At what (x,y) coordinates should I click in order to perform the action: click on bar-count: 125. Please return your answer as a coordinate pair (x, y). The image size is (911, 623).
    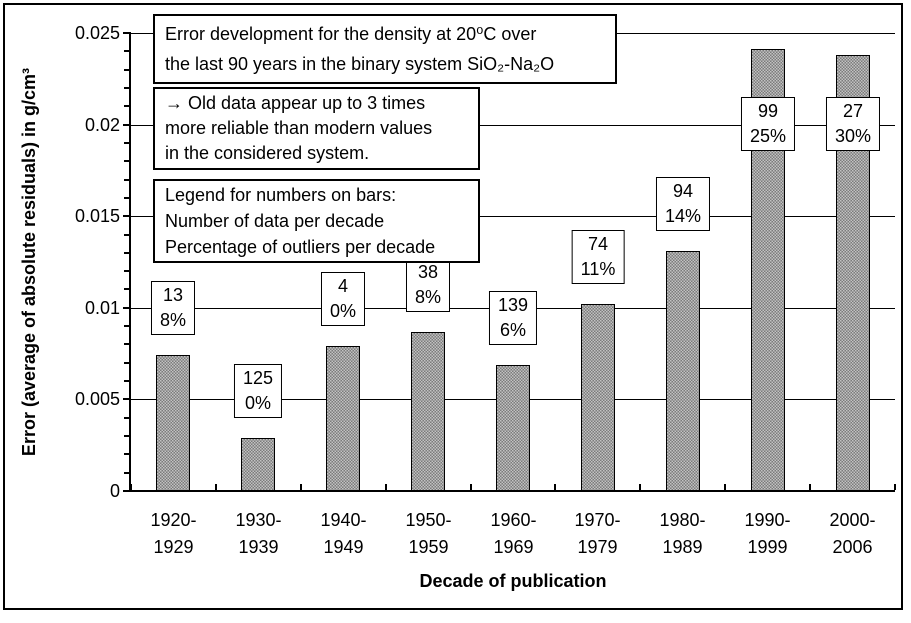
    Looking at the image, I should click on (258, 378).